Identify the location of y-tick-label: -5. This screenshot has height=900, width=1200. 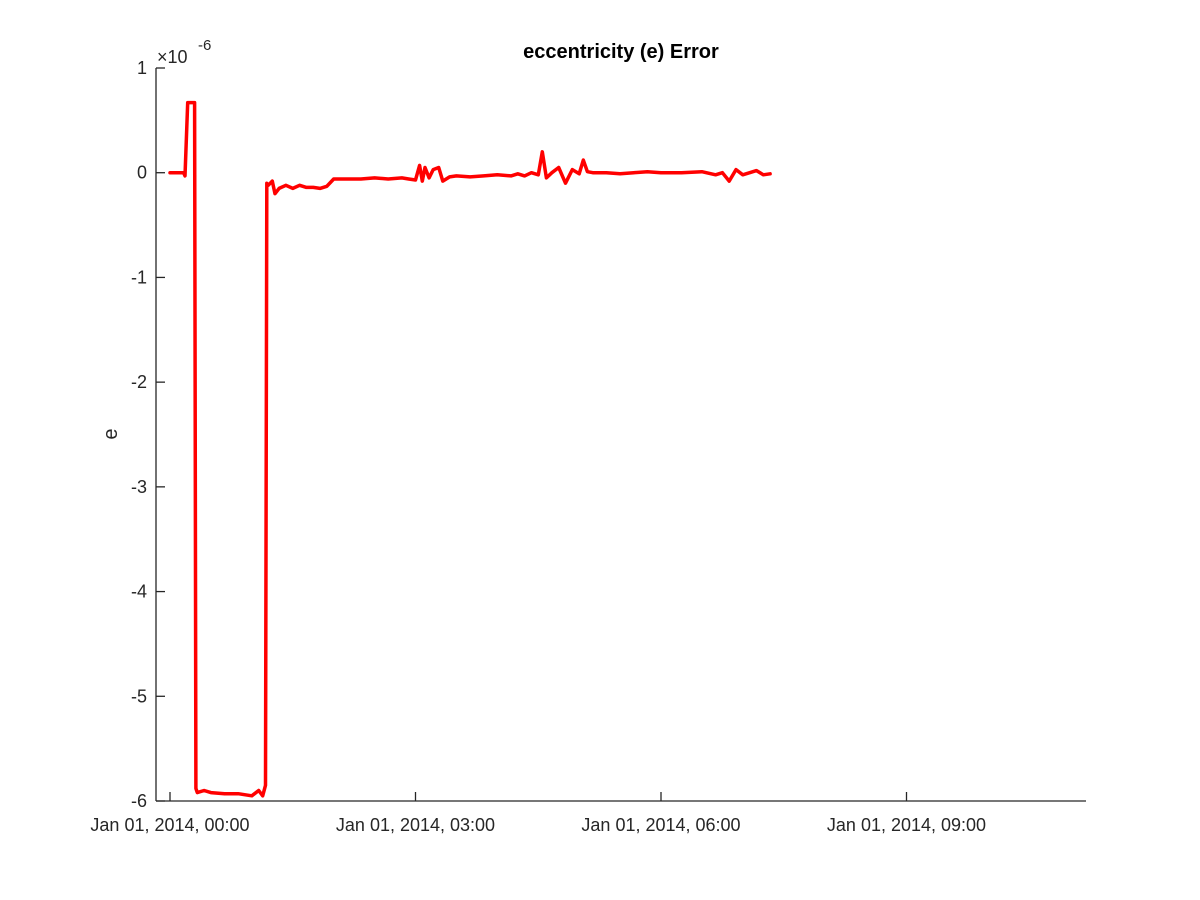
(139, 696).